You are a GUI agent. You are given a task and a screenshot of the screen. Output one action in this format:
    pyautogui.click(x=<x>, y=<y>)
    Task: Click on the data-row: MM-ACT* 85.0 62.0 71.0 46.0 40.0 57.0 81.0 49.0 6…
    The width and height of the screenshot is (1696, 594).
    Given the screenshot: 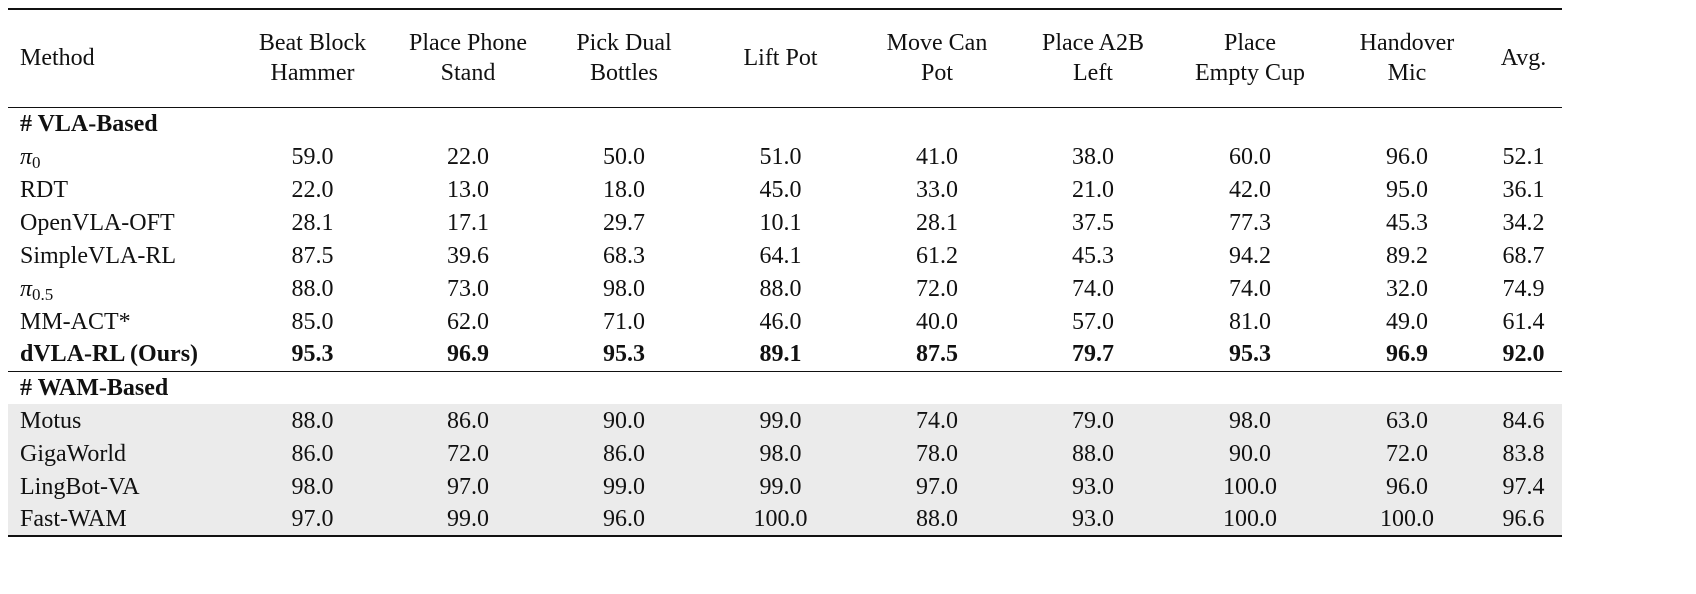 What is the action you would take?
    pyautogui.click(x=785, y=321)
    